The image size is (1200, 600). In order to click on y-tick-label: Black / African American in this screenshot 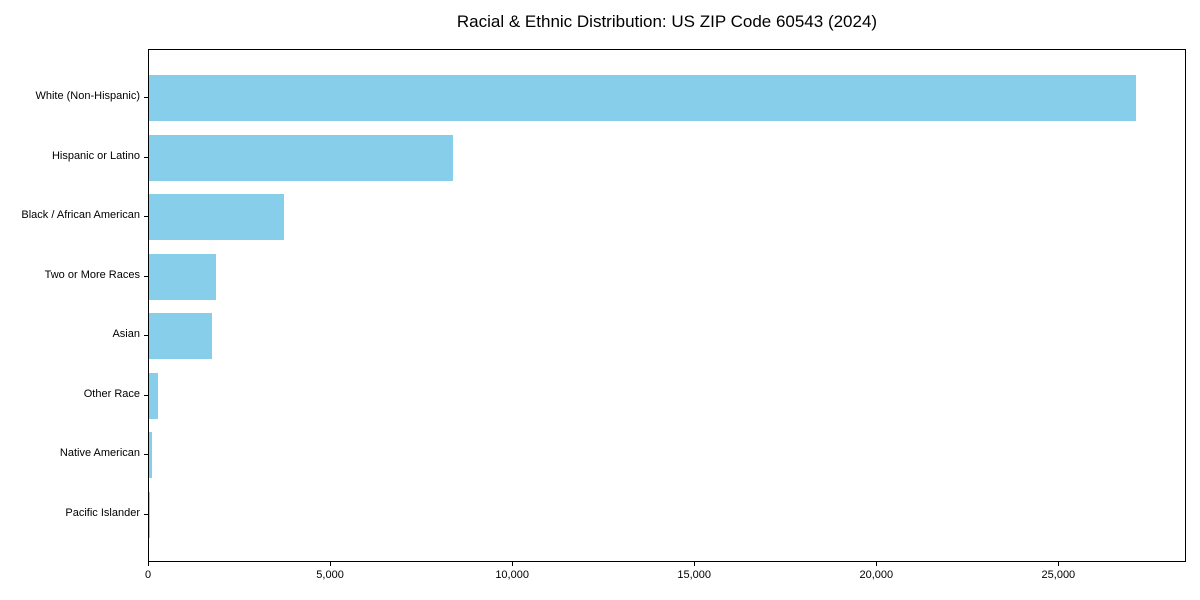, I will do `click(80, 215)`.